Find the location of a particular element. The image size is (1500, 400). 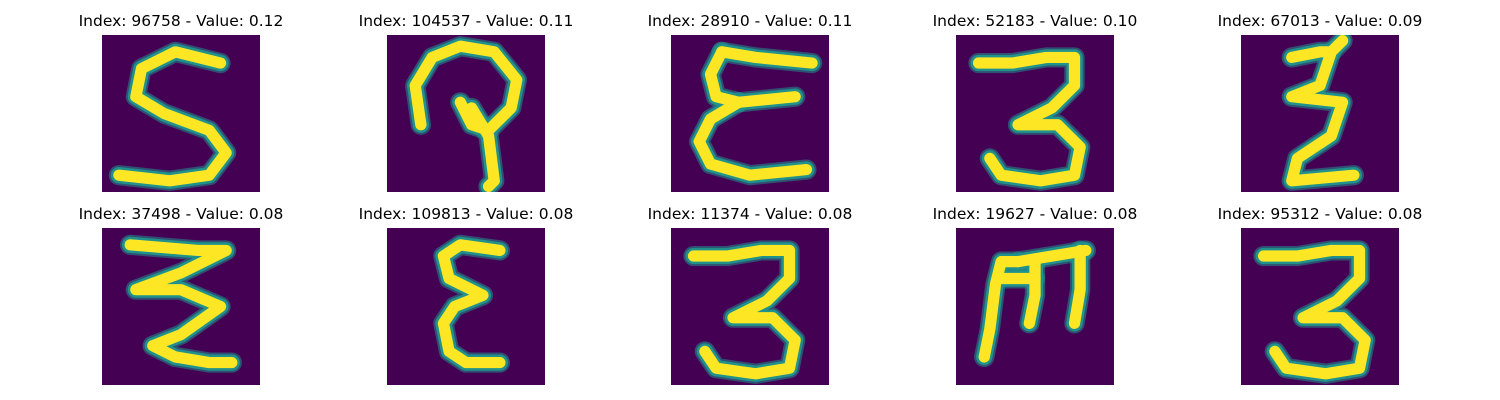

digit-glyph-epsilon is located at coordinates (466, 306).